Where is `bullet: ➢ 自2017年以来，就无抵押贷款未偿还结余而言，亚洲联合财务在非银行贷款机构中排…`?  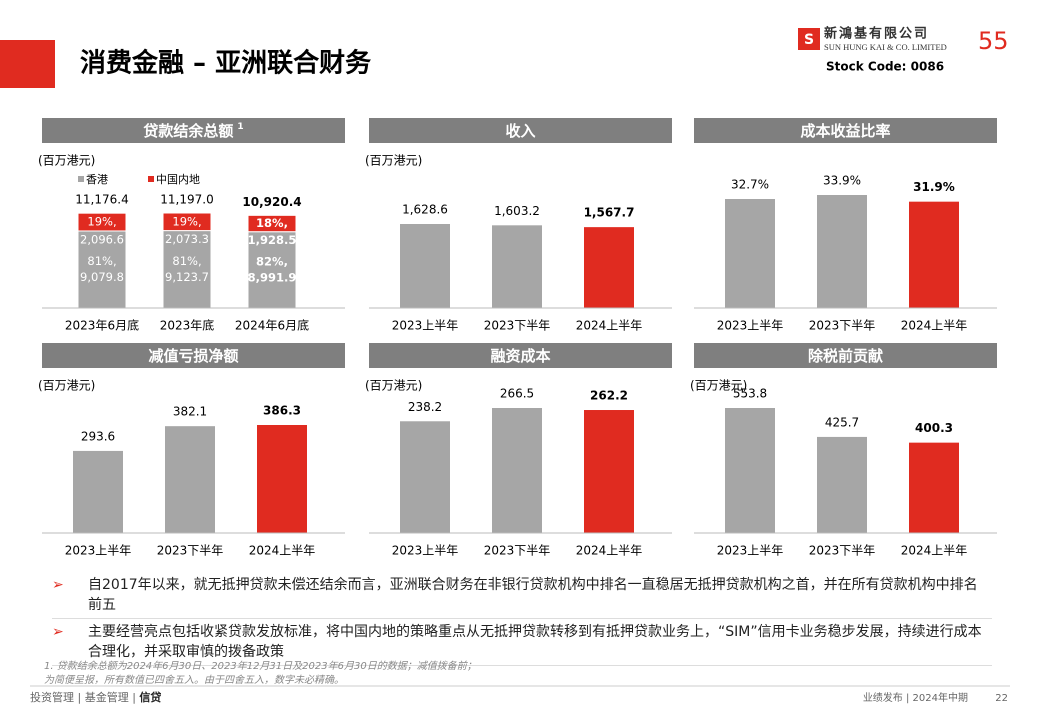 bullet: ➢ 自2017年以来，就无抵押贷款未偿还结余而言，亚洲联合财务在非银行贷款机构中排… is located at coordinates (522, 595).